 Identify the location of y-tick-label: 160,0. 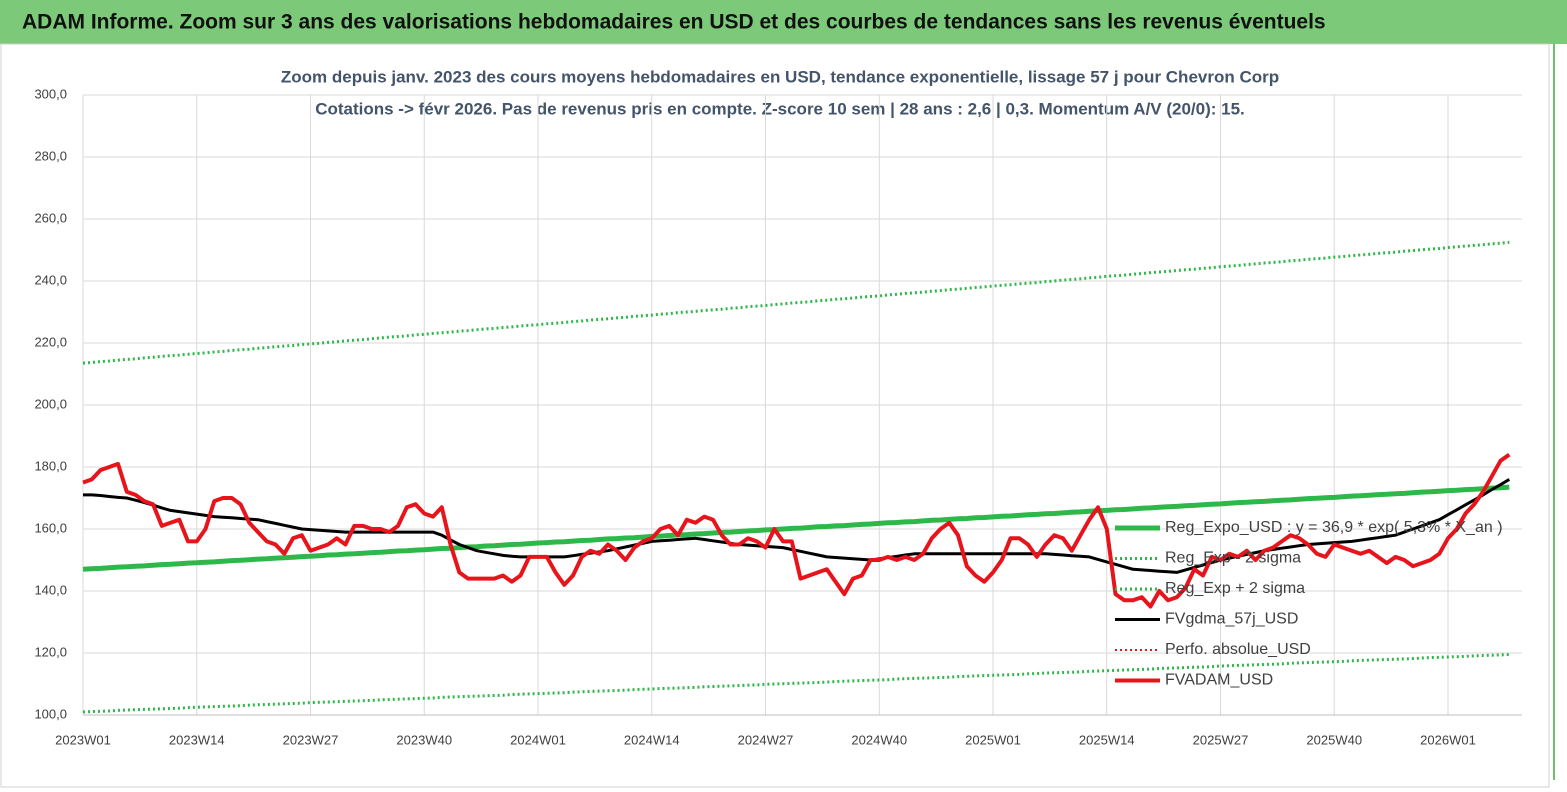
(50, 527).